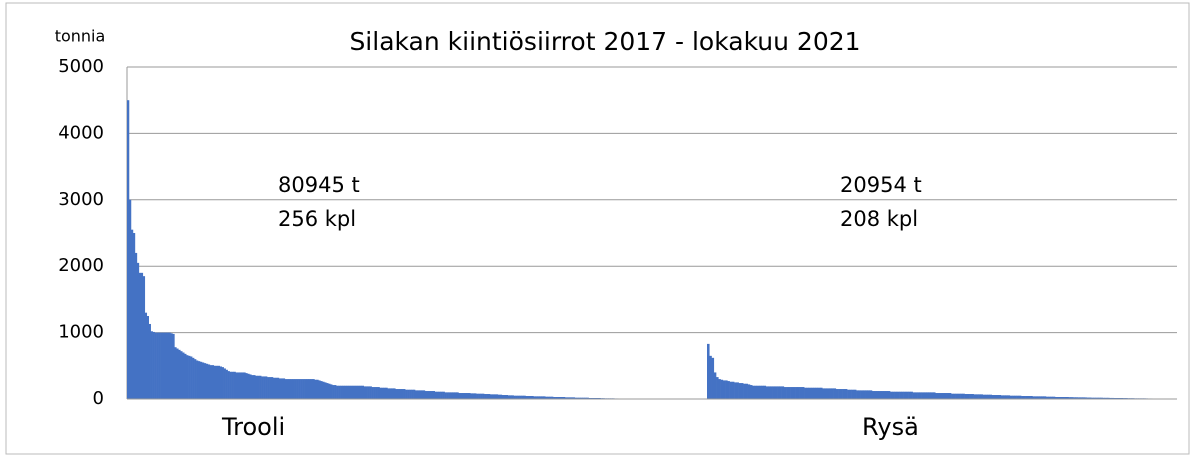 Image resolution: width=1195 pixels, height=457 pixels. What do you see at coordinates (319, 185) in the screenshot?
I see `annotation: 80945 t` at bounding box center [319, 185].